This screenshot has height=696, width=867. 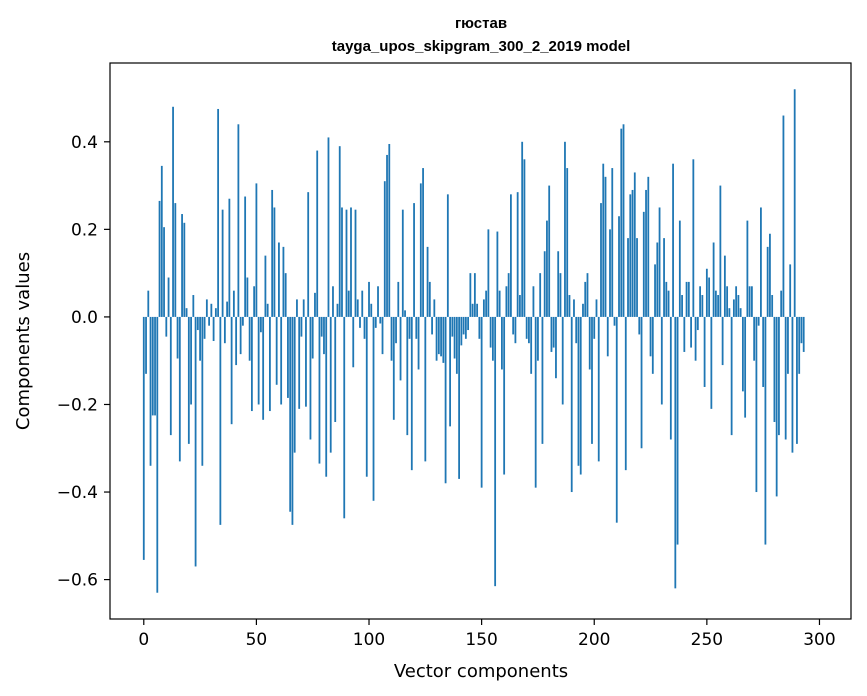 I want to click on x-tick-label: 250, so click(x=707, y=640).